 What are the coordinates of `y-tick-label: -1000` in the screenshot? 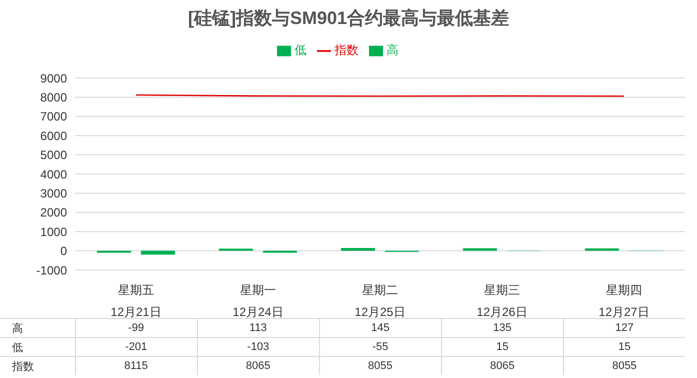 It's located at (52, 270).